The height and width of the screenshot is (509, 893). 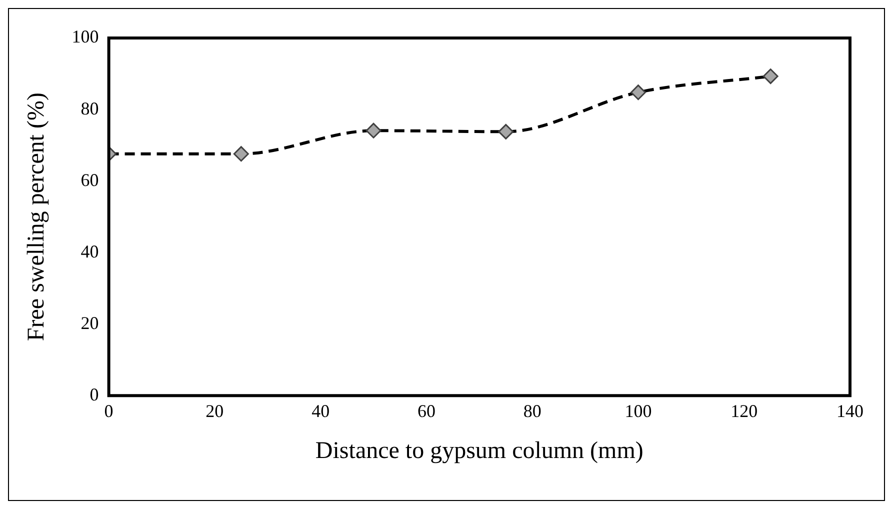 I want to click on y-tick-label: 80, so click(x=89, y=108).